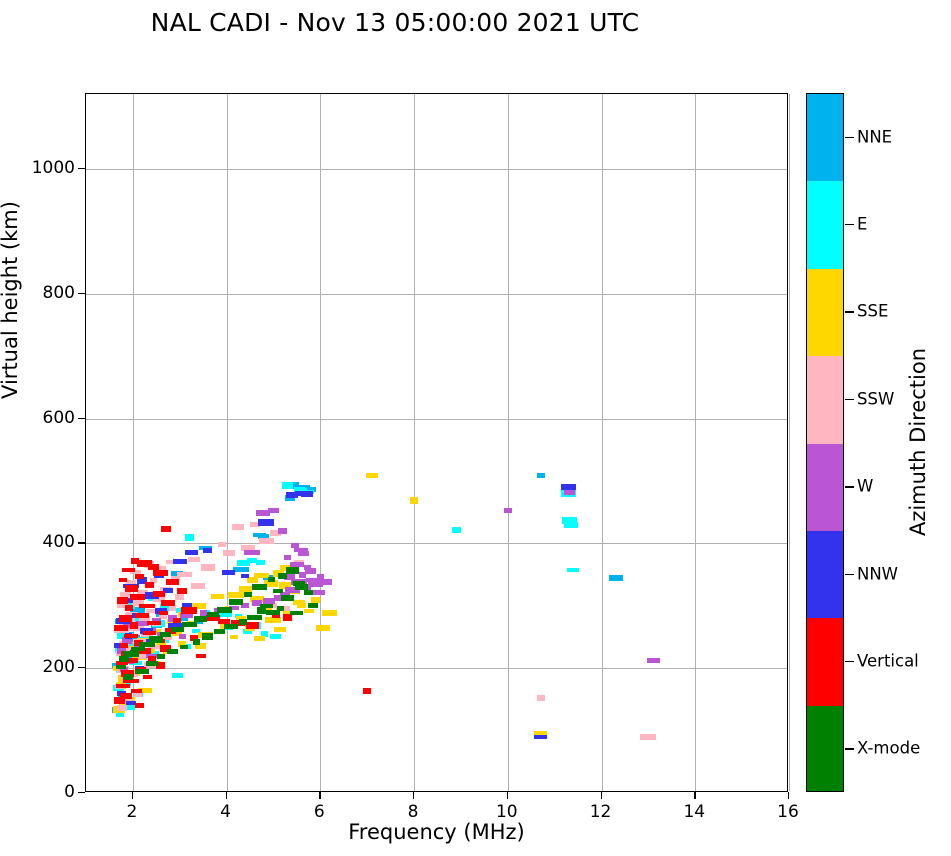  Describe the element at coordinates (694, 812) in the screenshot. I see `x-tick-label: 14` at that location.